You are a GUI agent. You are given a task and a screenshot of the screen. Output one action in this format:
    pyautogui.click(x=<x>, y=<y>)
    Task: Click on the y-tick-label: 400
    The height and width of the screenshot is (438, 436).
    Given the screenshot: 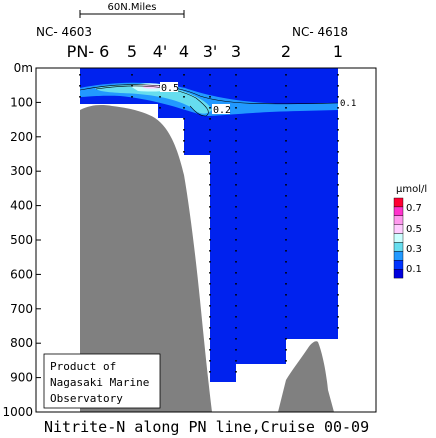 What is the action you would take?
    pyautogui.click(x=21, y=206)
    